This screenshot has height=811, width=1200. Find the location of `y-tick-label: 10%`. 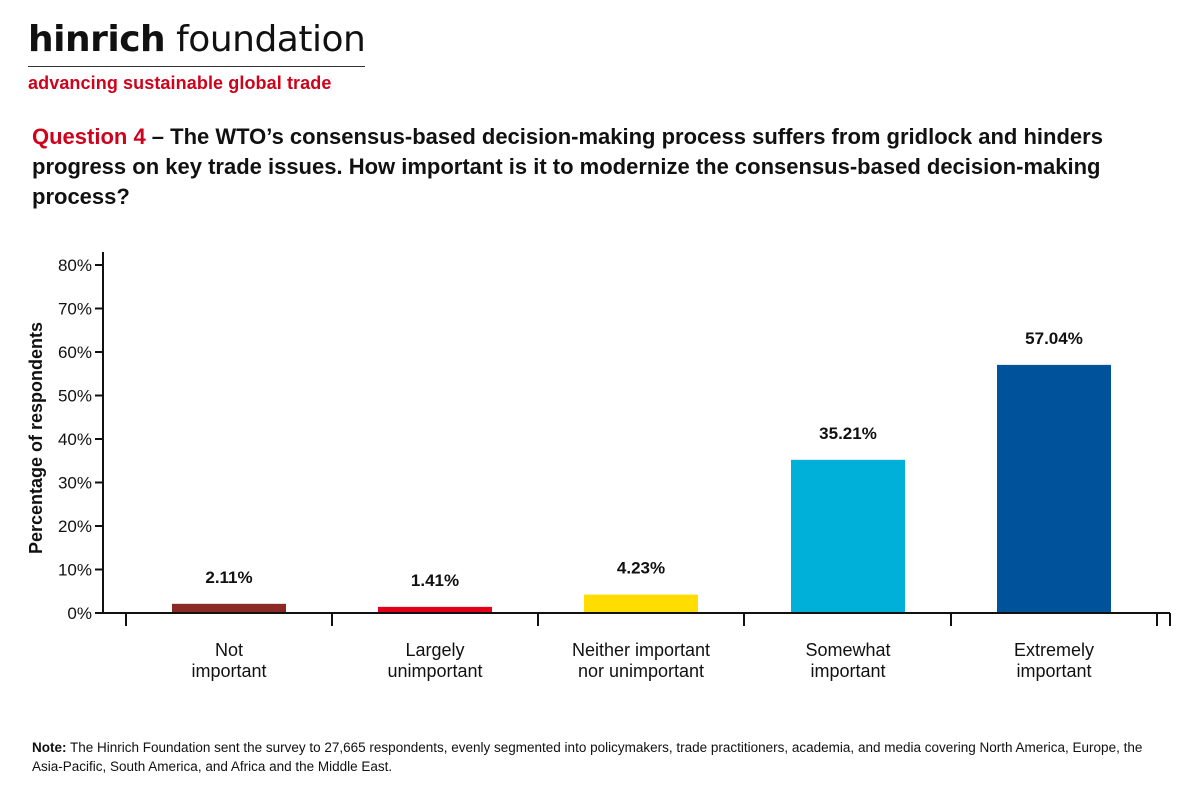

y-tick-label: 10% is located at coordinates (75, 570).